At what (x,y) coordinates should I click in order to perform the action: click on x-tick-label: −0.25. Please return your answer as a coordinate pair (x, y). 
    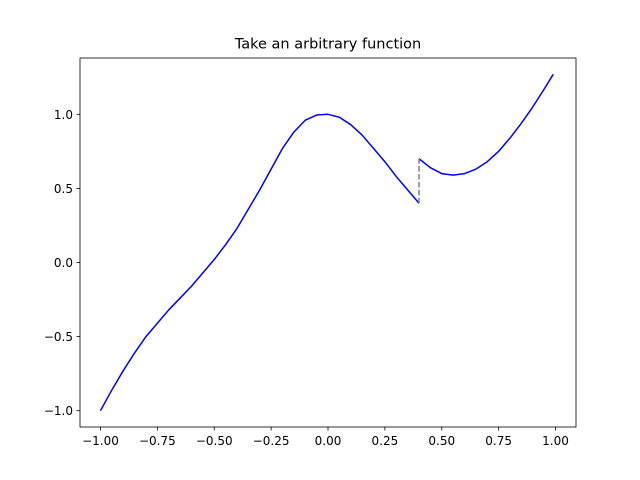
    Looking at the image, I should click on (271, 441).